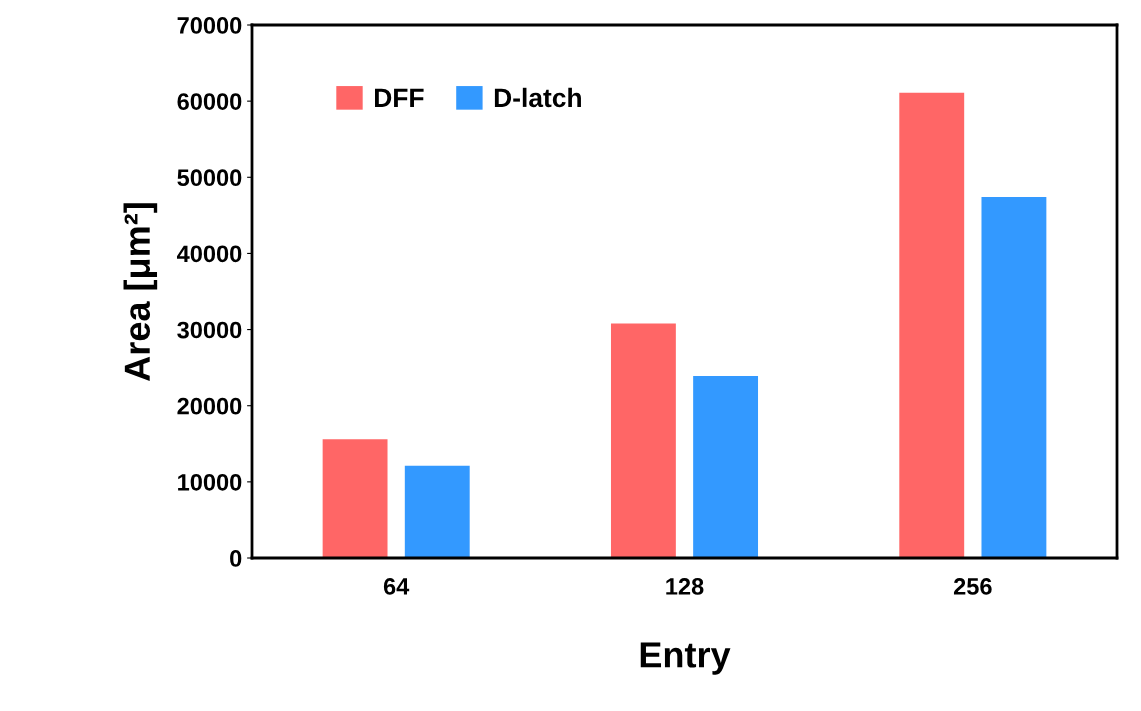  What do you see at coordinates (685, 658) in the screenshot?
I see `x-axis-title: Entry` at bounding box center [685, 658].